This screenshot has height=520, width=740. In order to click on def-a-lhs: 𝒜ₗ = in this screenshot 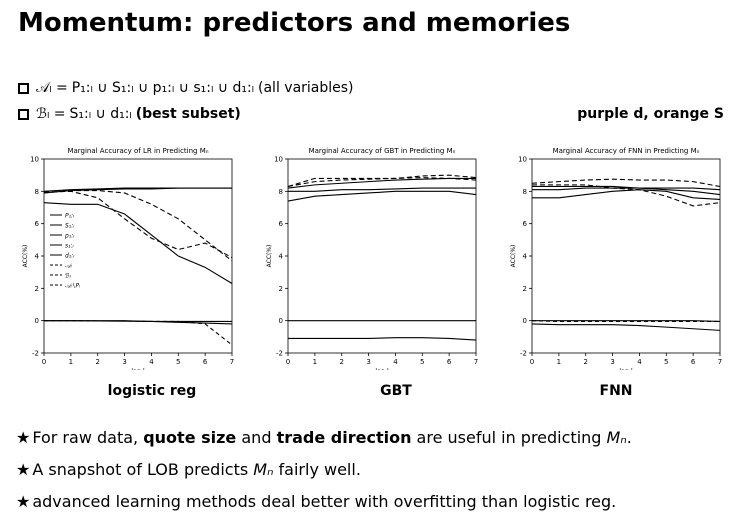, I will do `click(52, 88)`.